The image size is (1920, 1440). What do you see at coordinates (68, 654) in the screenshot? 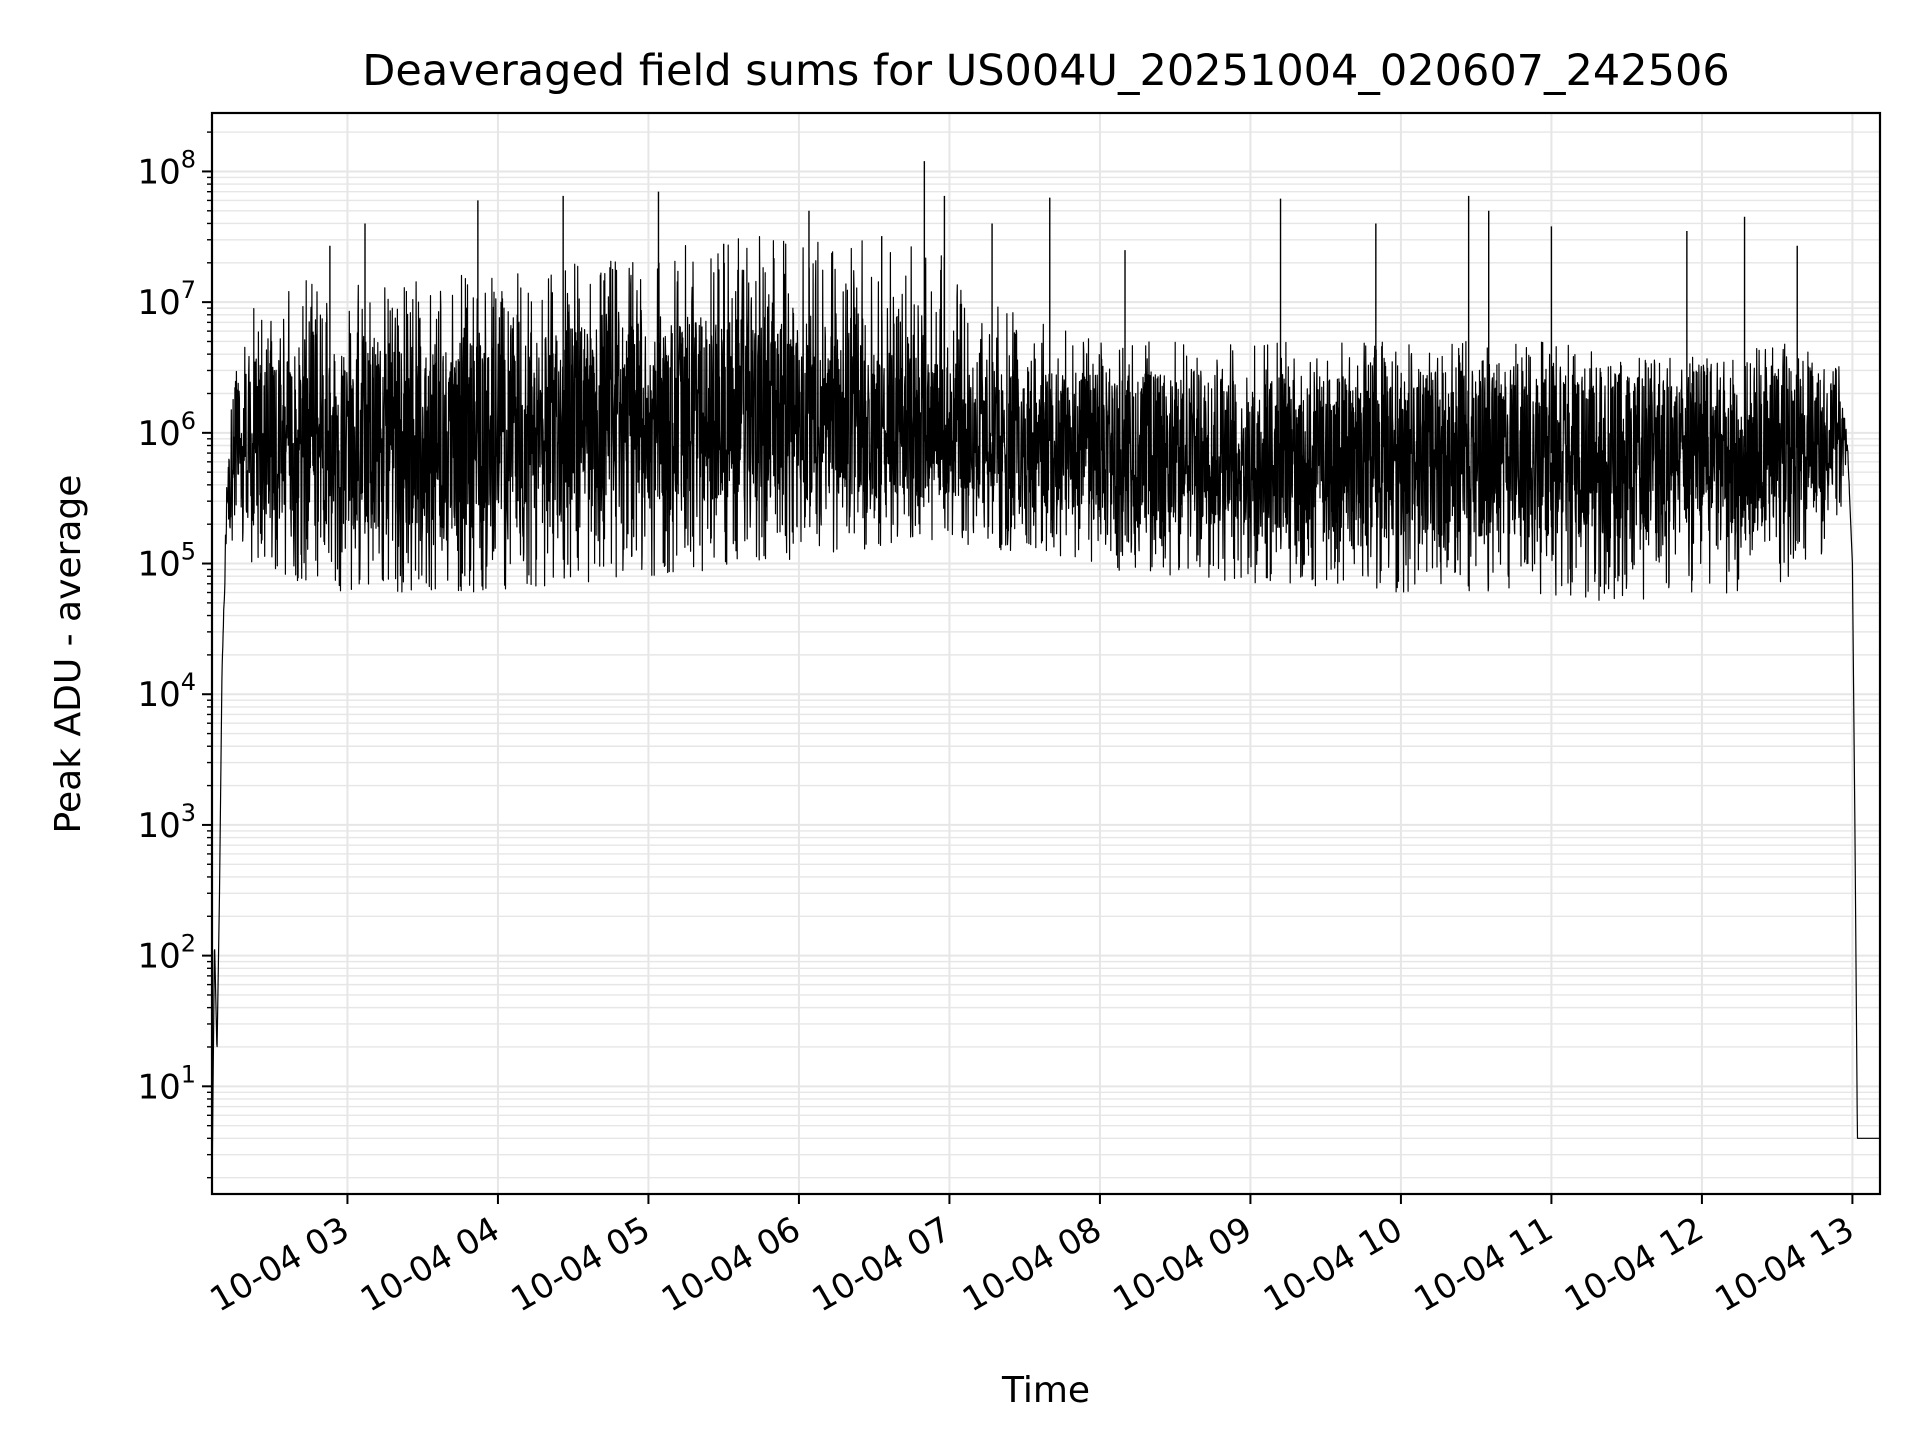
I see `y-axis-label: Peak ADU - average` at bounding box center [68, 654].